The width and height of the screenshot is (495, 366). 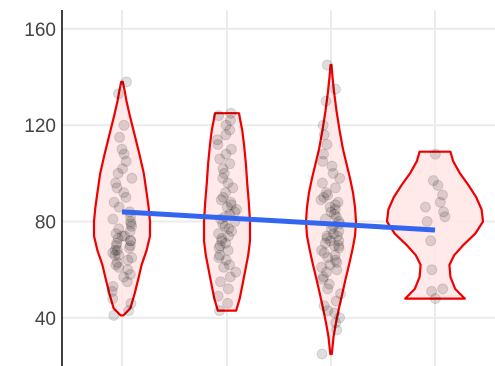 I want to click on y-tick-labels: 40 80 120 160, so click(x=40, y=175).